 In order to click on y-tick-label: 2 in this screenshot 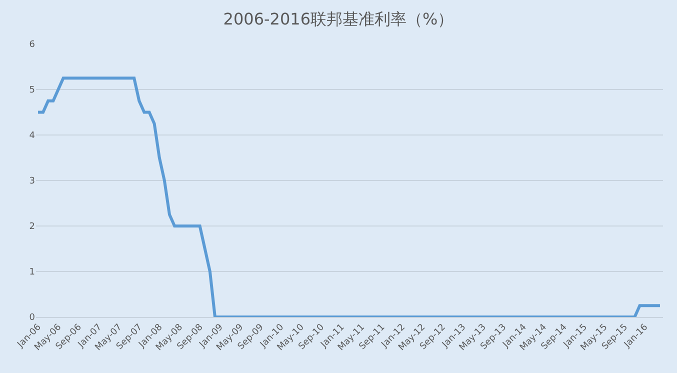, I will do `click(32, 227)`.